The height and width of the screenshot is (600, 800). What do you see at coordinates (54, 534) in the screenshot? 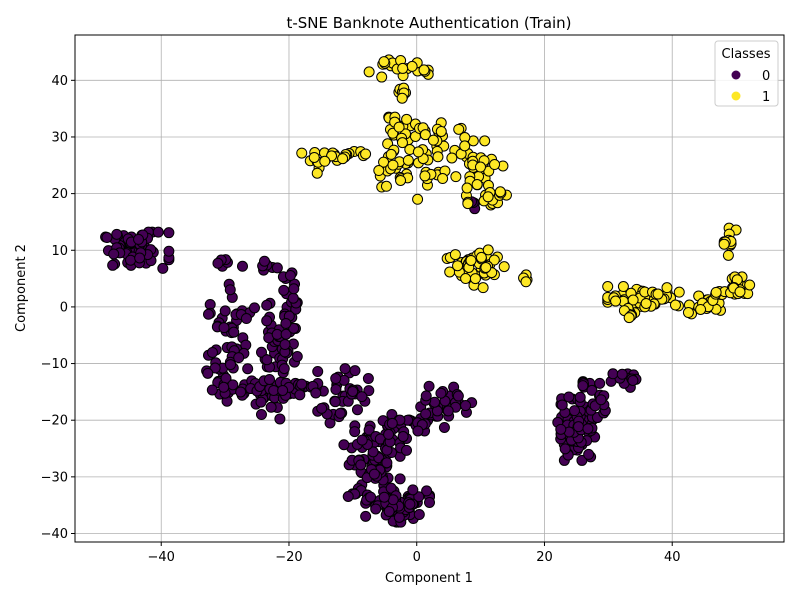
I see `y-tick-label-0: −40` at bounding box center [54, 534].